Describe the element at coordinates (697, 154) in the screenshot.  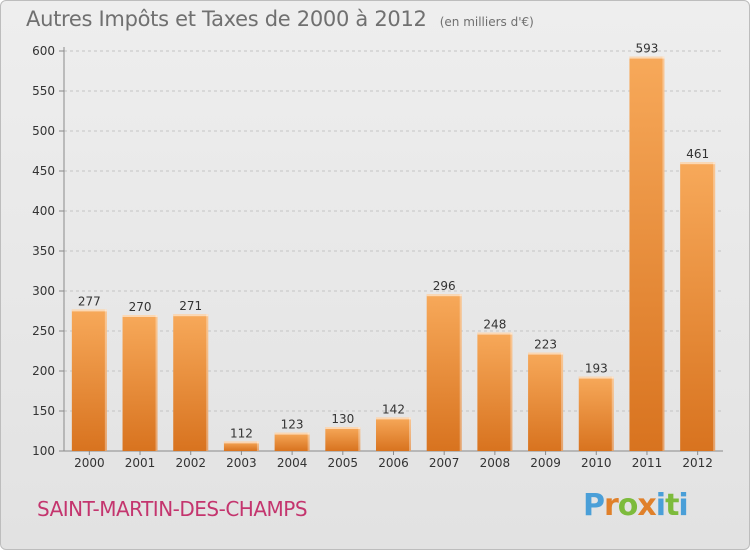
I see `value-label-2012: 461` at that location.